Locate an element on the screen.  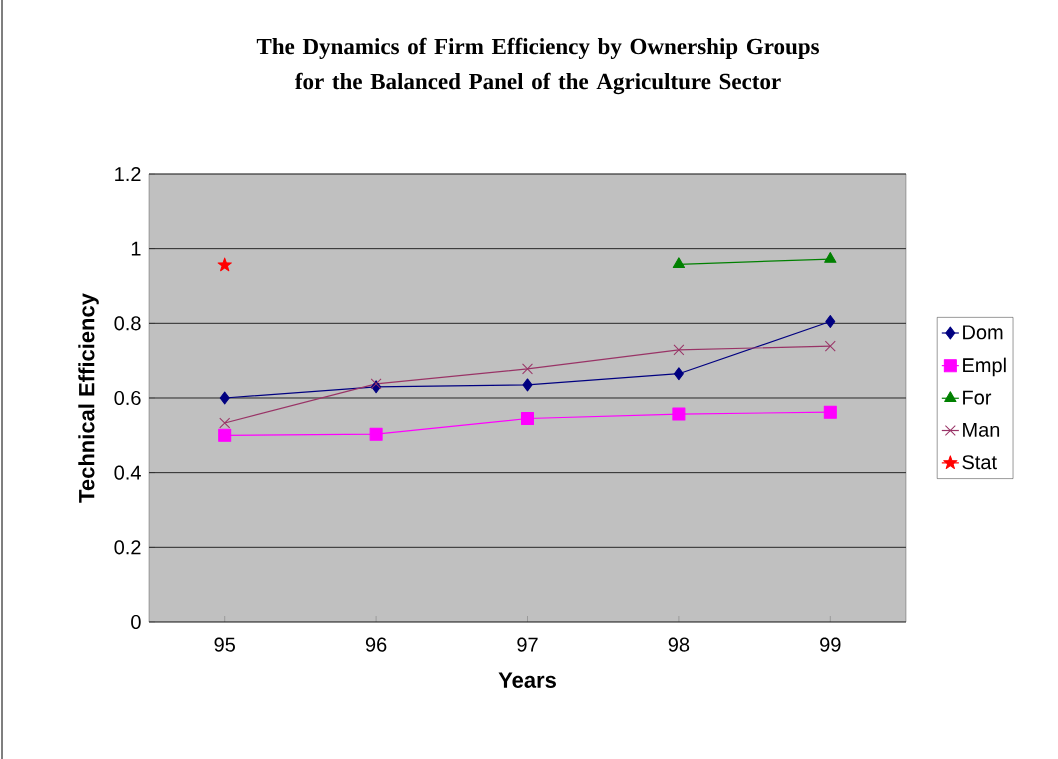
y-tick-label: 1.2 is located at coordinates (128, 174).